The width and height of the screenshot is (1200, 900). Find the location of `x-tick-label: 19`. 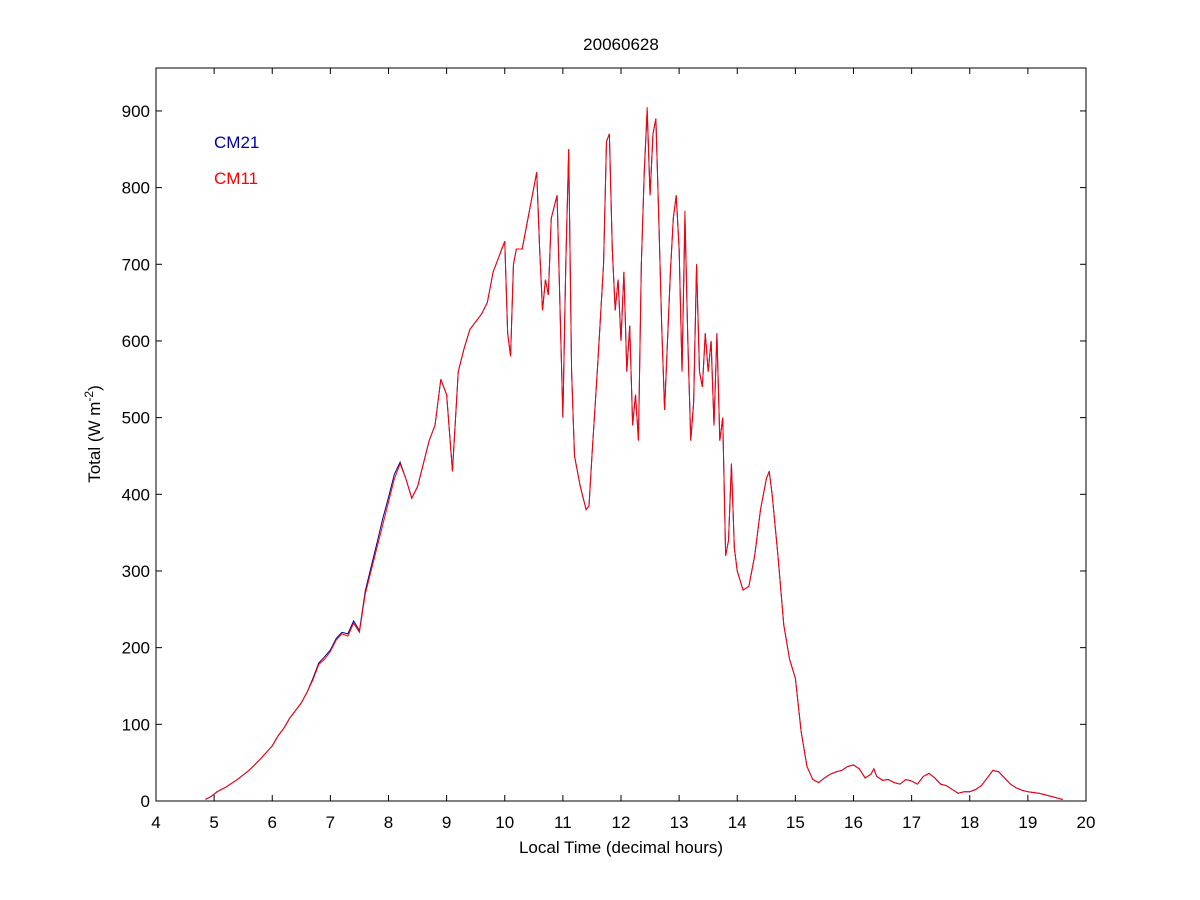

x-tick-label: 19 is located at coordinates (1027, 822).